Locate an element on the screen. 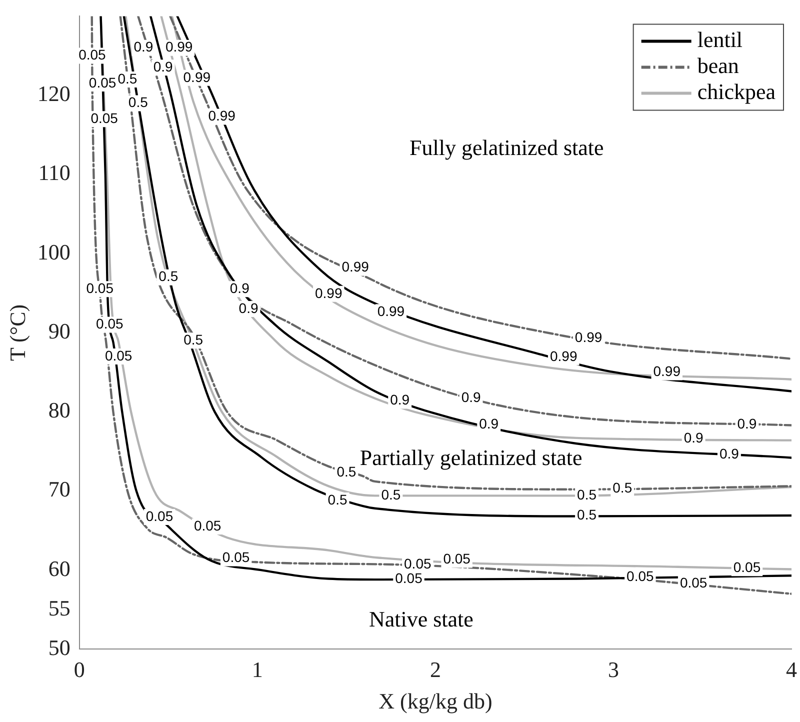 This screenshot has height=722, width=800. y-tick-label: 80 is located at coordinates (59, 410).